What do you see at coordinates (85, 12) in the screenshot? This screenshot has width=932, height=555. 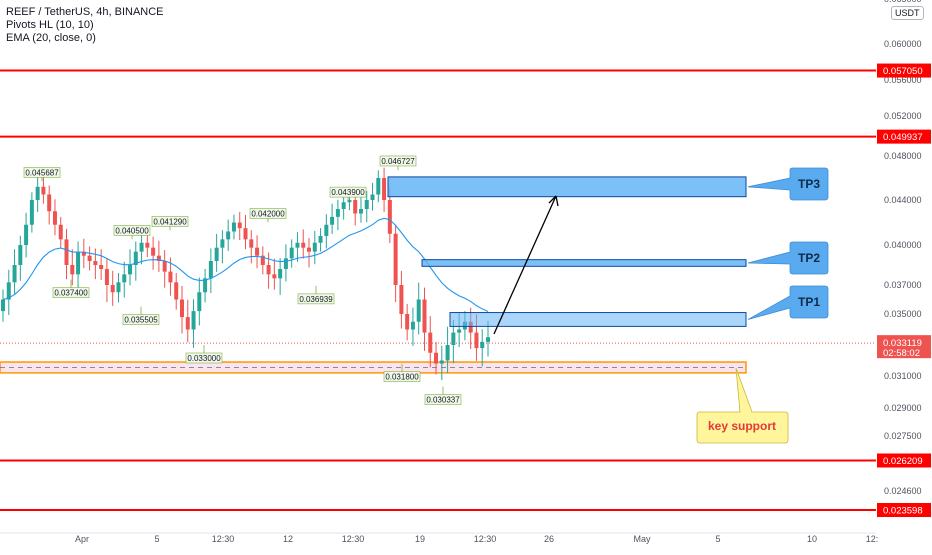 I see `symbol-title: REEF / TetherUS, 4h, BINANCE` at bounding box center [85, 12].